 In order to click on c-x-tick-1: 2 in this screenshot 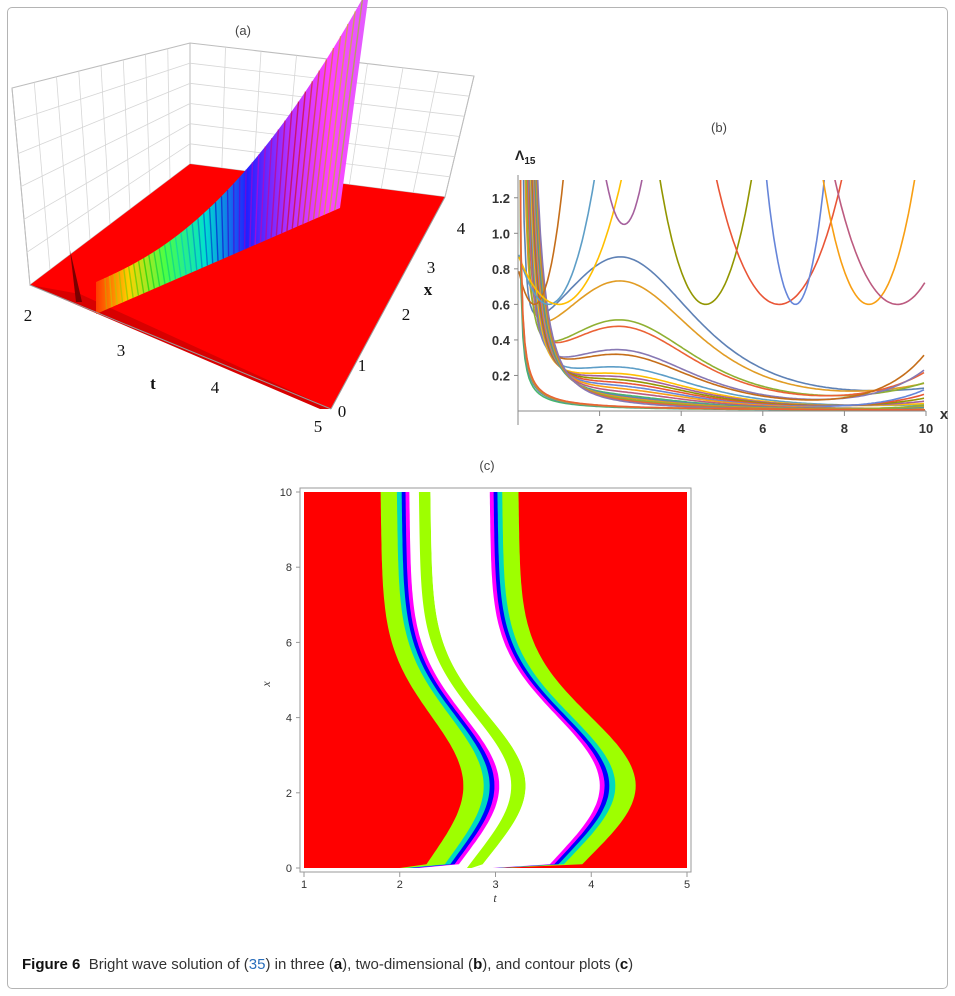, I will do `click(400, 885)`.